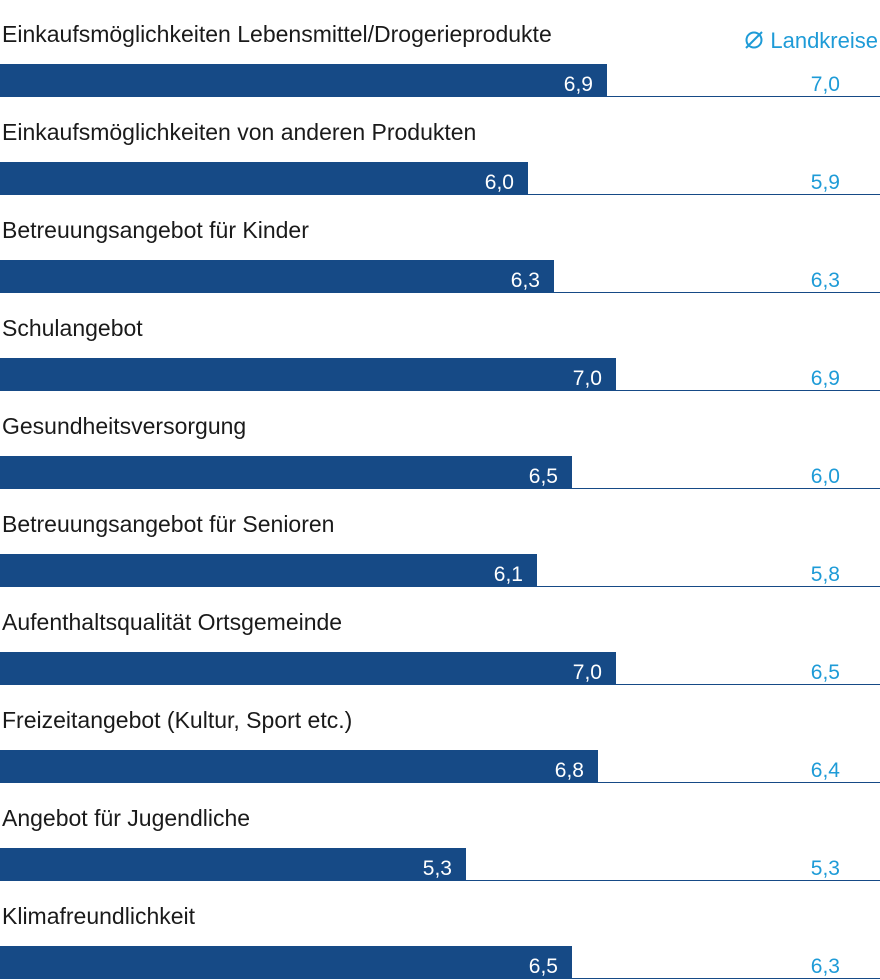 This screenshot has height=980, width=880. I want to click on legend-label: Landkreise, so click(824, 40).